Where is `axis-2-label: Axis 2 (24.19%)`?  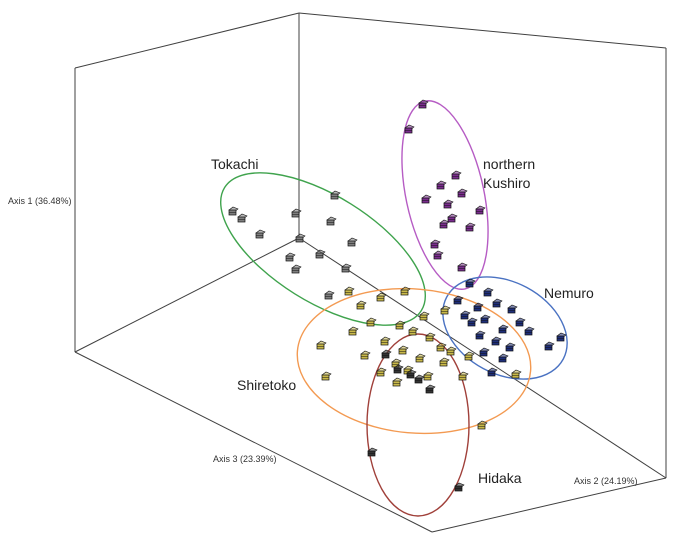 axis-2-label: Axis 2 (24.19%) is located at coordinates (606, 481).